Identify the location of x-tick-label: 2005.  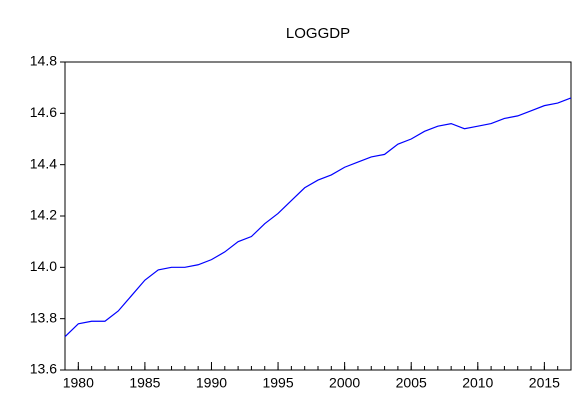
(411, 383).